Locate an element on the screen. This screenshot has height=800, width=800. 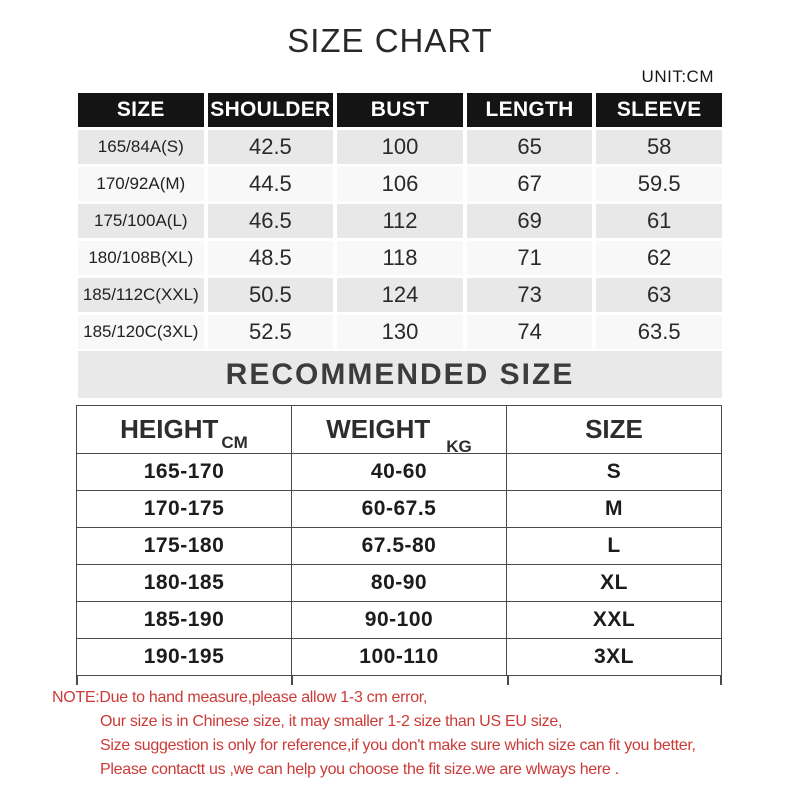
table-cell: M is located at coordinates (614, 509).